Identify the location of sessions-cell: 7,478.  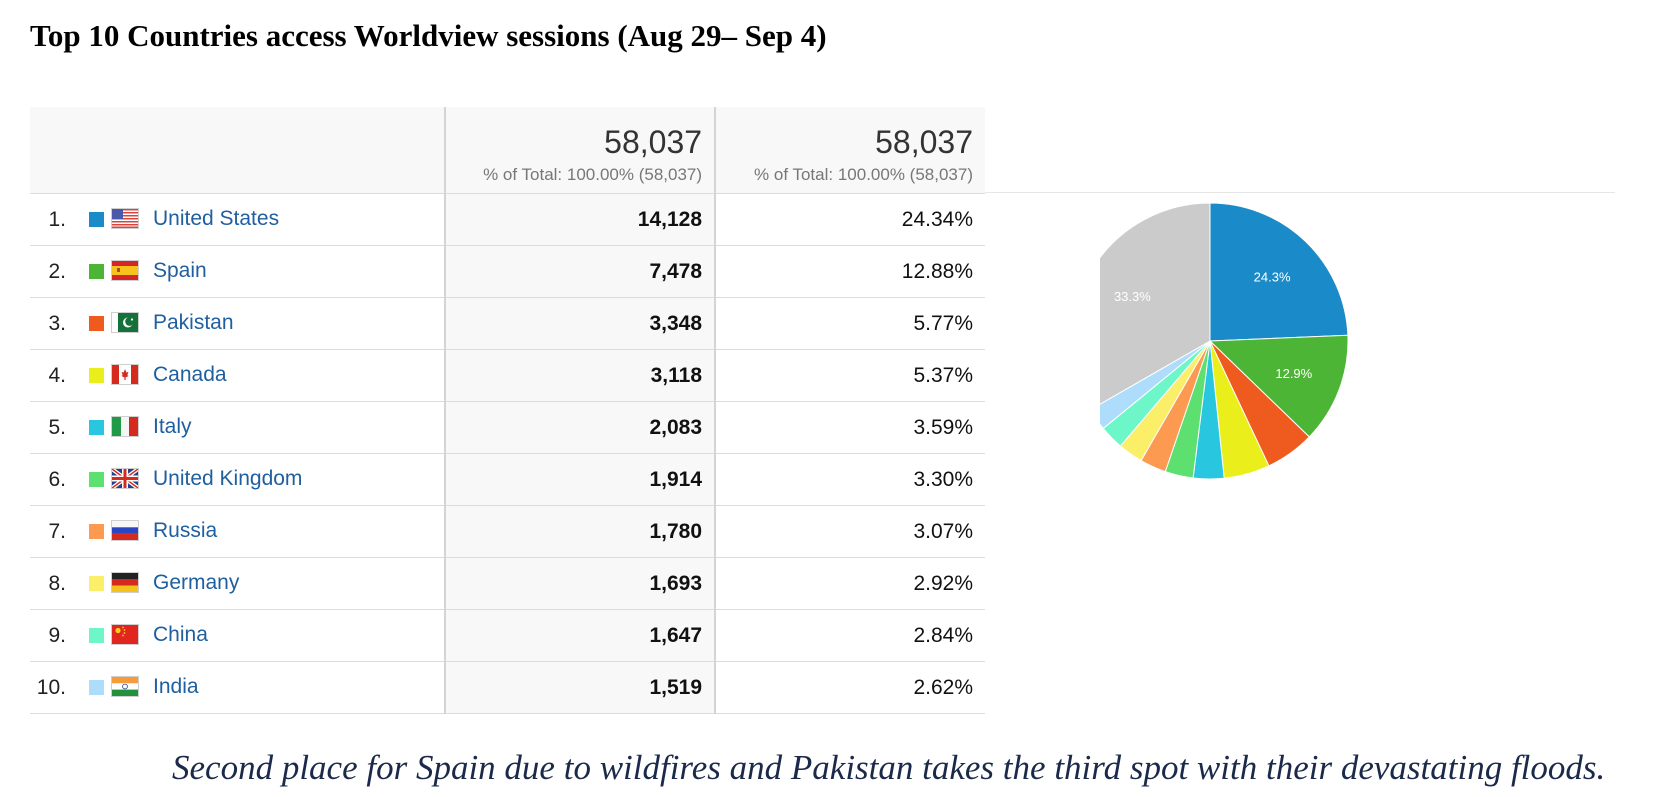
(580, 271).